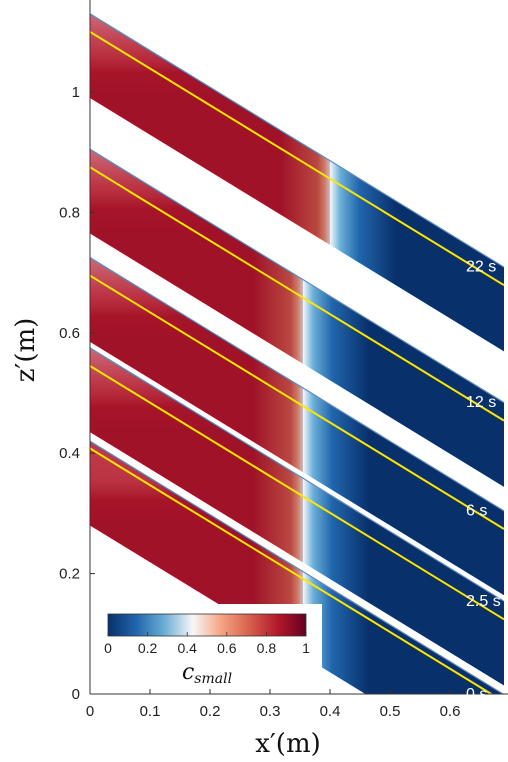 The width and height of the screenshot is (508, 762). Describe the element at coordinates (481, 267) in the screenshot. I see `band-label-4: 22 s` at that location.